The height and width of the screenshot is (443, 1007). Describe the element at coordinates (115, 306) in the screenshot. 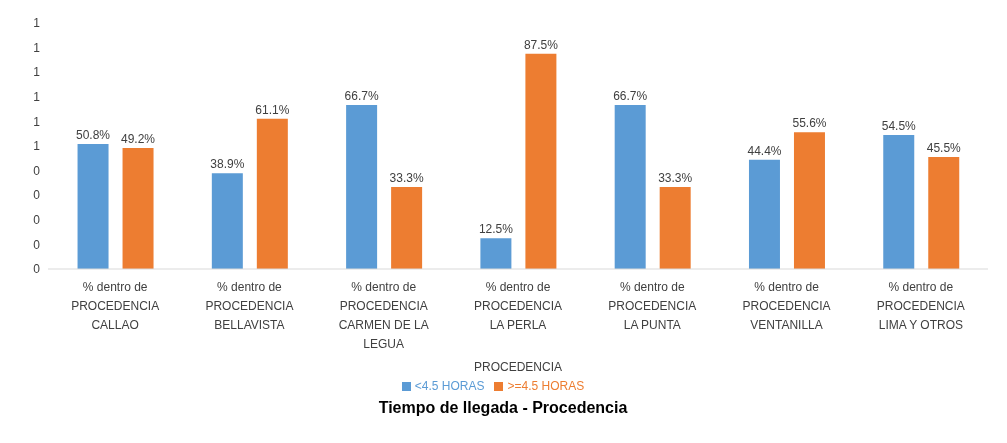

I see `x-tick-label: % dentro de PROCEDENCIA CALLAO` at that location.